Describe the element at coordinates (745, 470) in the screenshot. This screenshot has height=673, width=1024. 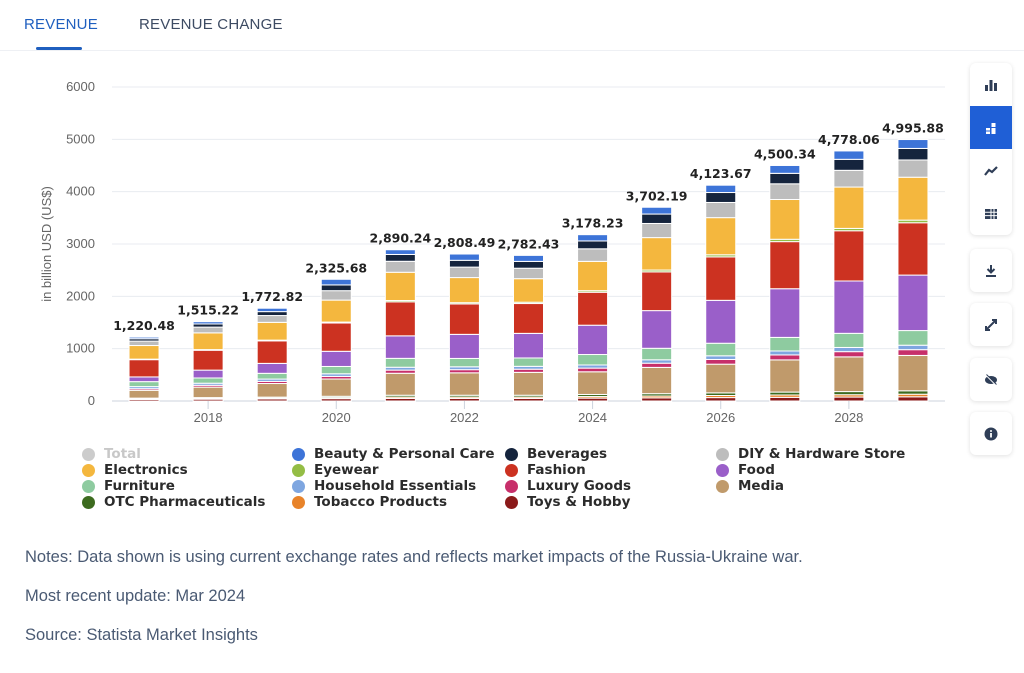
I see `legend-item: Food` at that location.